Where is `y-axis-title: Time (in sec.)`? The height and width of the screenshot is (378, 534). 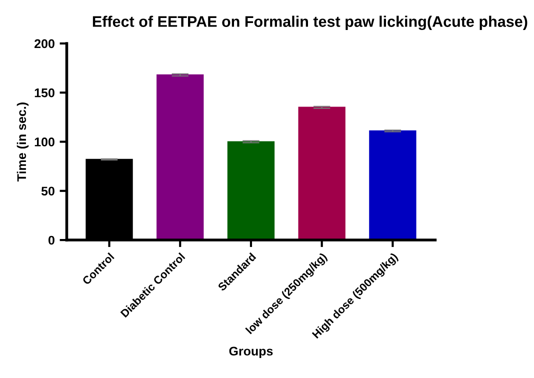
y-axis-title: Time (in sec.) is located at coordinates (22, 142).